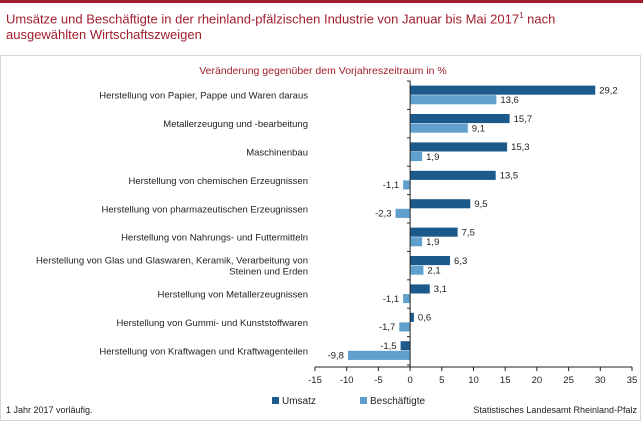  I want to click on x-tick-label: -10, so click(347, 380).